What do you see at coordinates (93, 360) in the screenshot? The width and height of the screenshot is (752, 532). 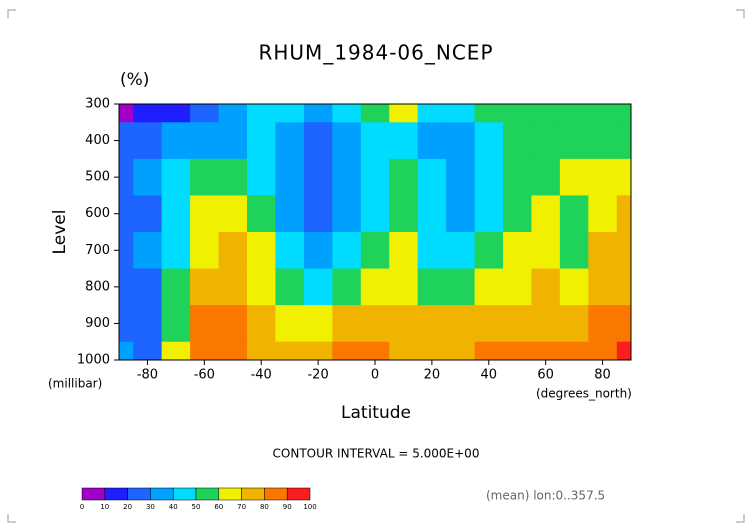 I see `y-tick-label: 1000` at bounding box center [93, 360].